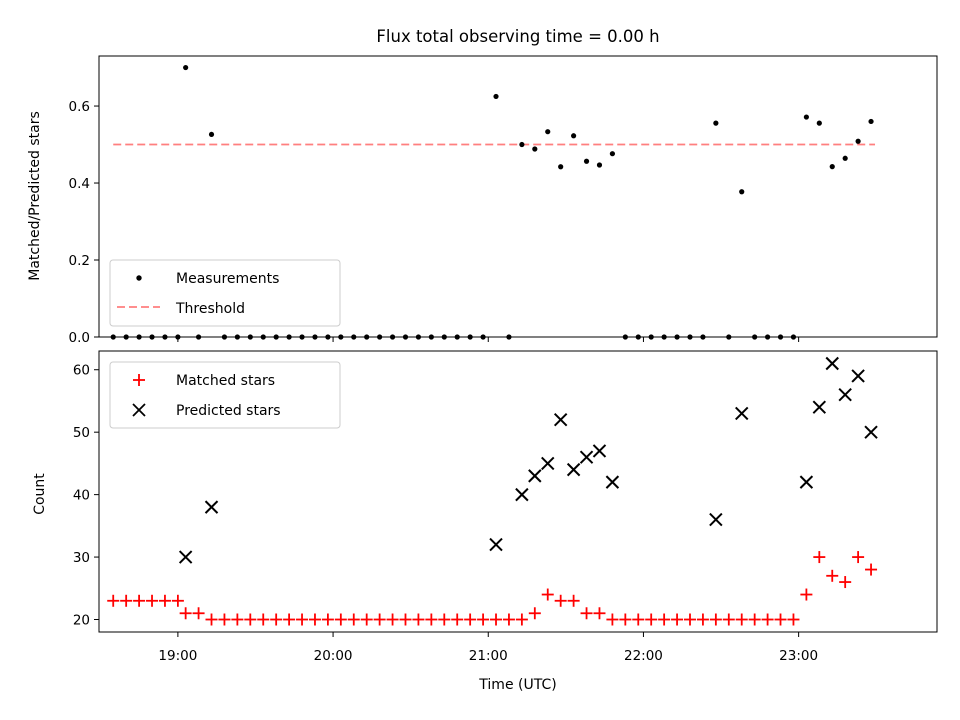 The height and width of the screenshot is (720, 960). I want to click on ratio-y-tick-label: 0.6, so click(79, 107).